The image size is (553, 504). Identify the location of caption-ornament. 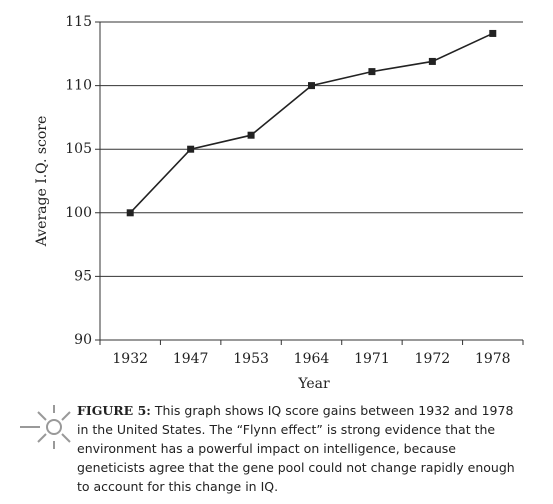
(45, 427).